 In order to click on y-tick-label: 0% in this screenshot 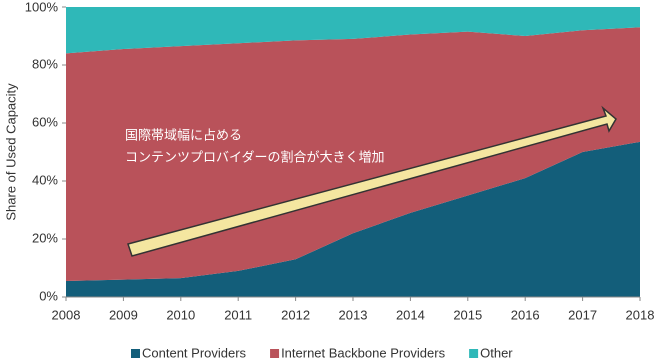, I will do `click(48, 295)`.